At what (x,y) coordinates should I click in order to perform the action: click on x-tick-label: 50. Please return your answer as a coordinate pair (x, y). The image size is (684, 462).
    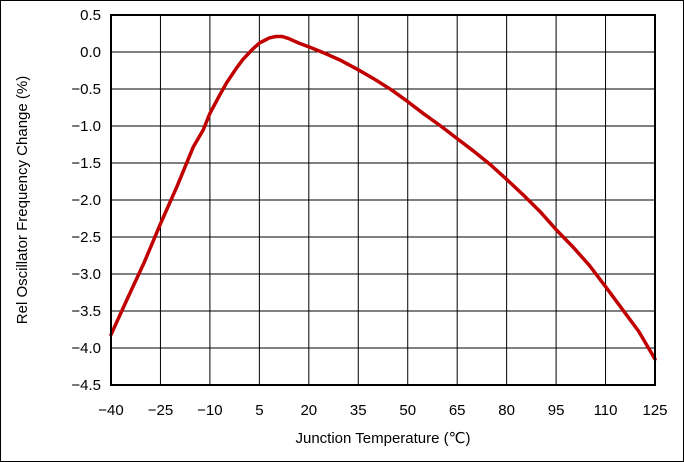
    Looking at the image, I should click on (407, 410).